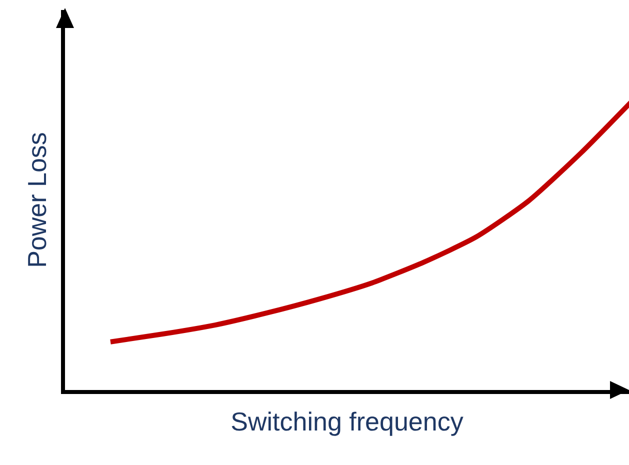 The width and height of the screenshot is (629, 465). Describe the element at coordinates (347, 421) in the screenshot. I see `x-axis-title: Switching frequency` at that location.